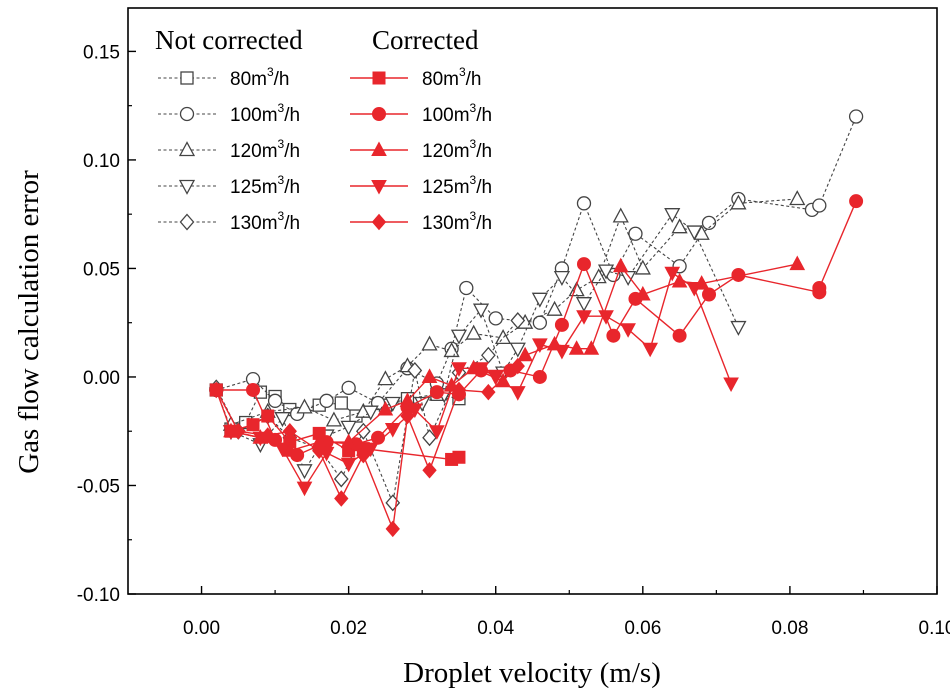  I want to click on y-tick-label: 0.10, so click(101, 161).